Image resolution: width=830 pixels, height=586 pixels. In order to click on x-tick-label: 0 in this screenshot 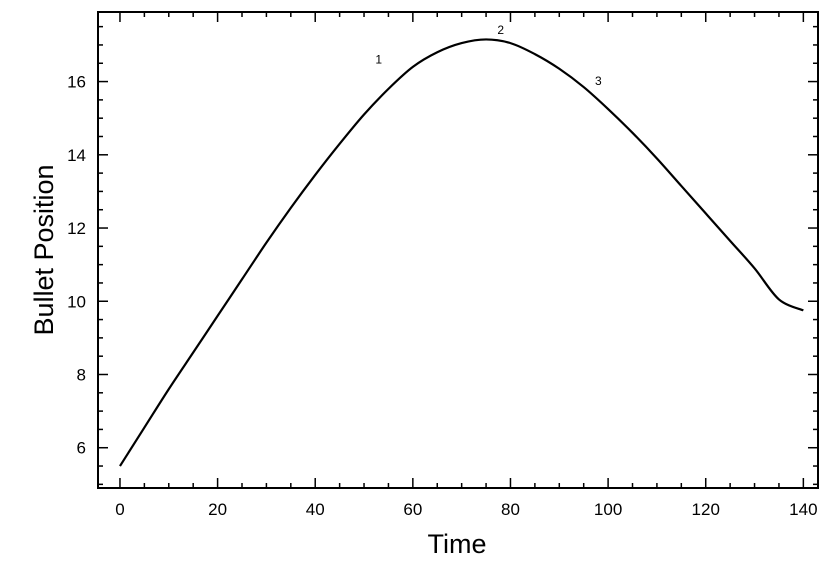, I will do `click(119, 509)`.